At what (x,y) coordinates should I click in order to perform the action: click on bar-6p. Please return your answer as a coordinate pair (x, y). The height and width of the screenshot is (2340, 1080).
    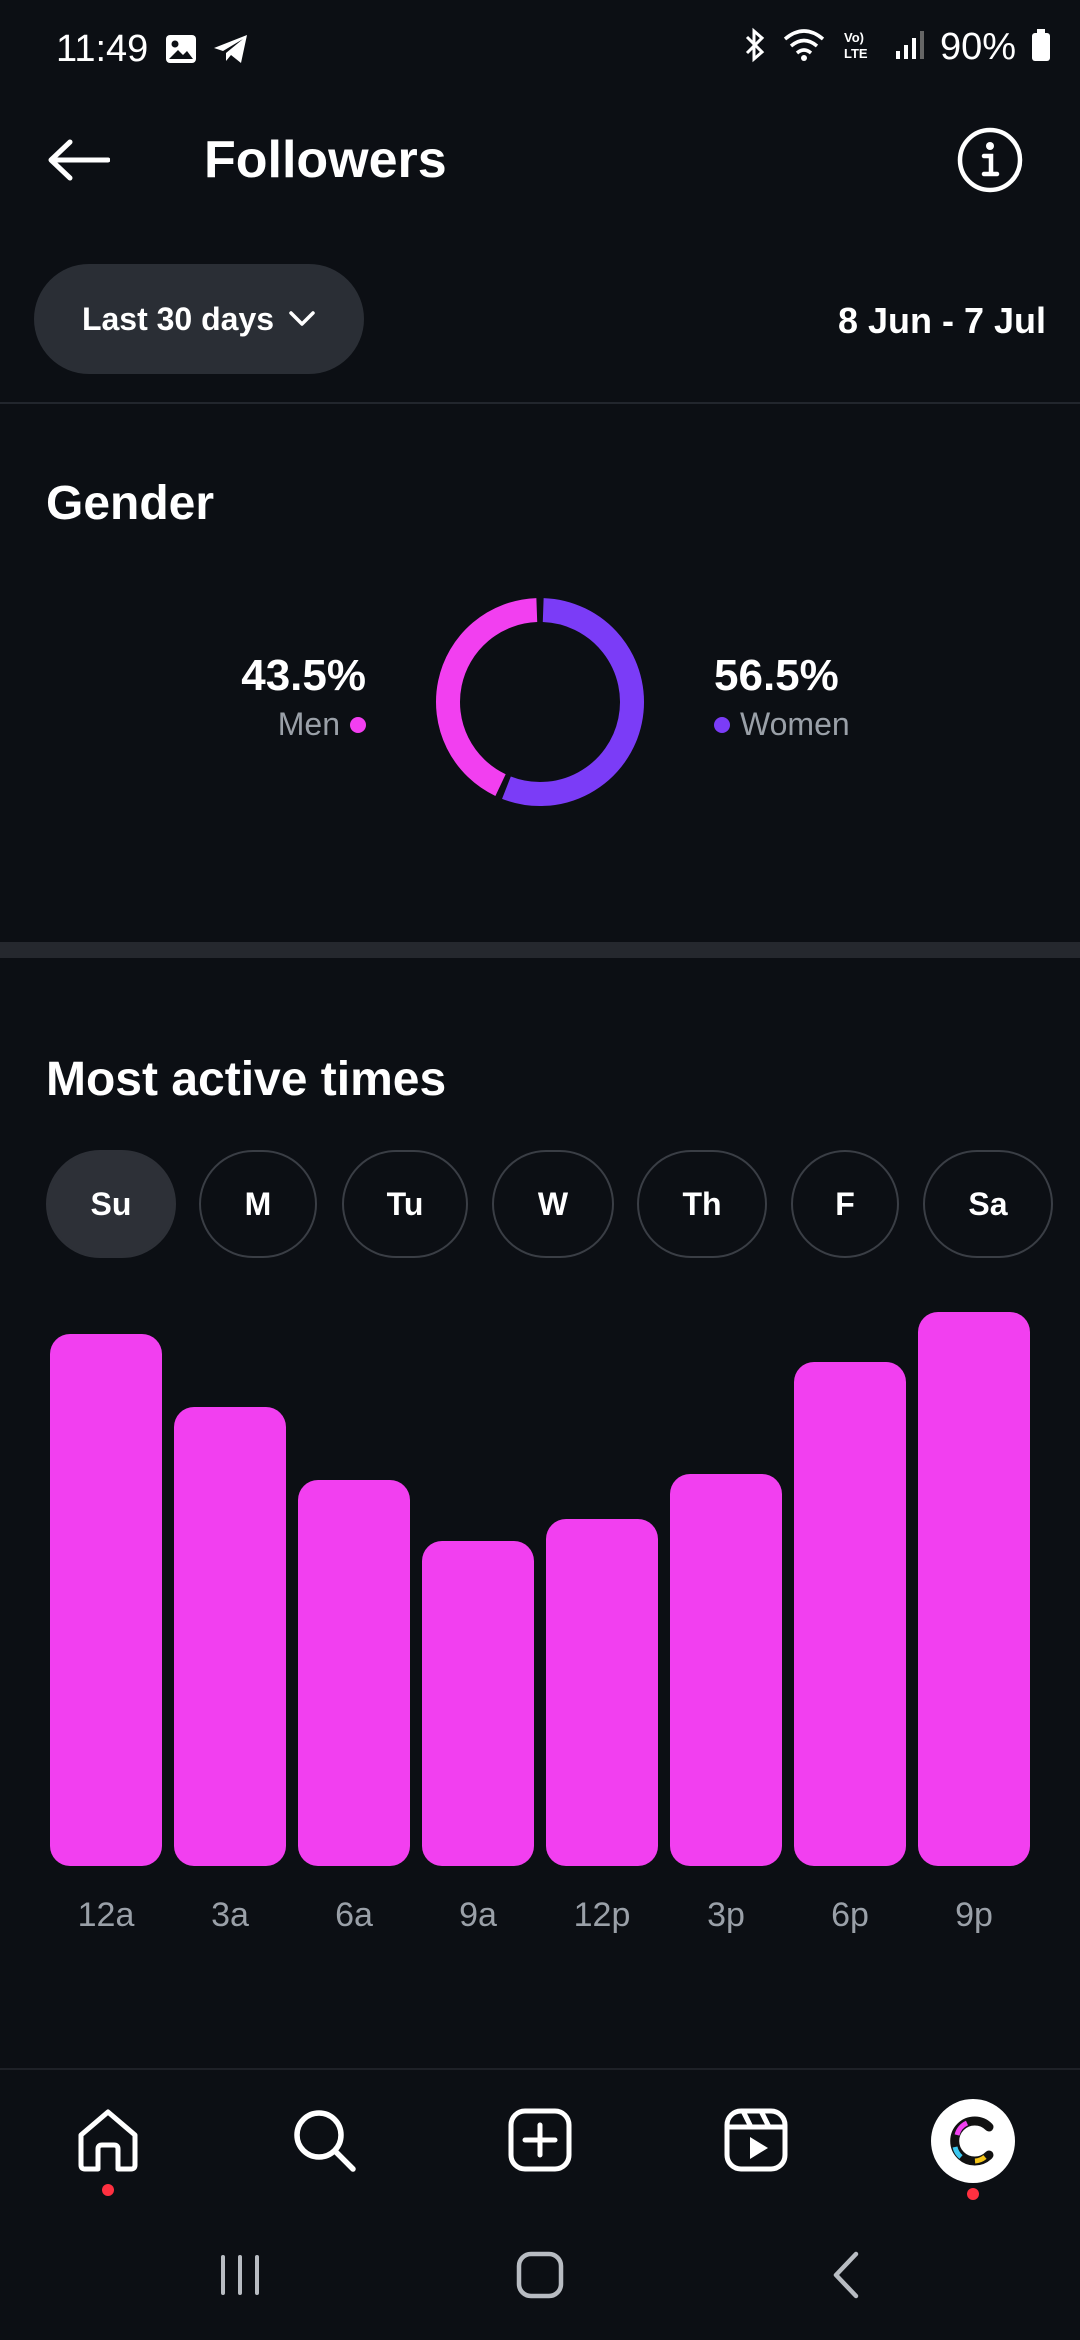
    Looking at the image, I should click on (850, 1614).